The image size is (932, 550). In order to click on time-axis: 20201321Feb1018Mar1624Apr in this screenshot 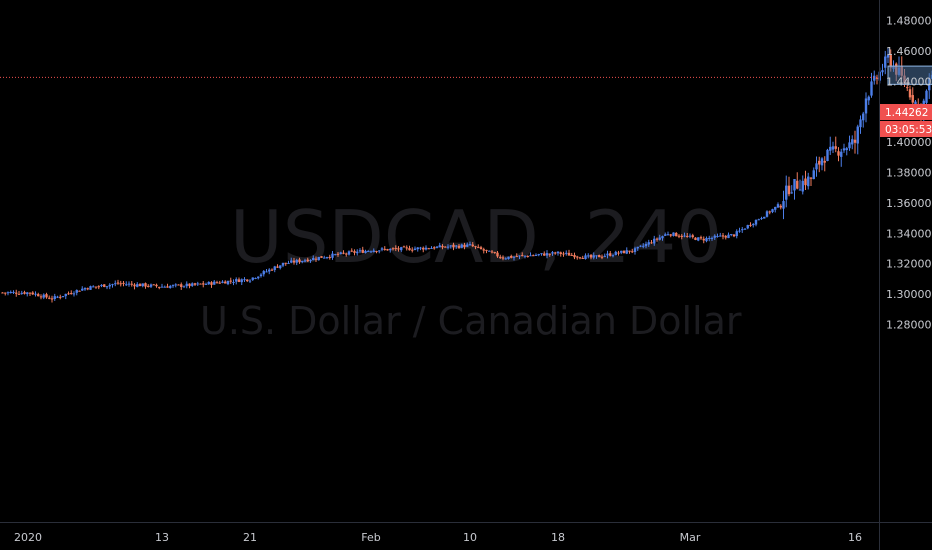, I will do `click(473, 537)`.